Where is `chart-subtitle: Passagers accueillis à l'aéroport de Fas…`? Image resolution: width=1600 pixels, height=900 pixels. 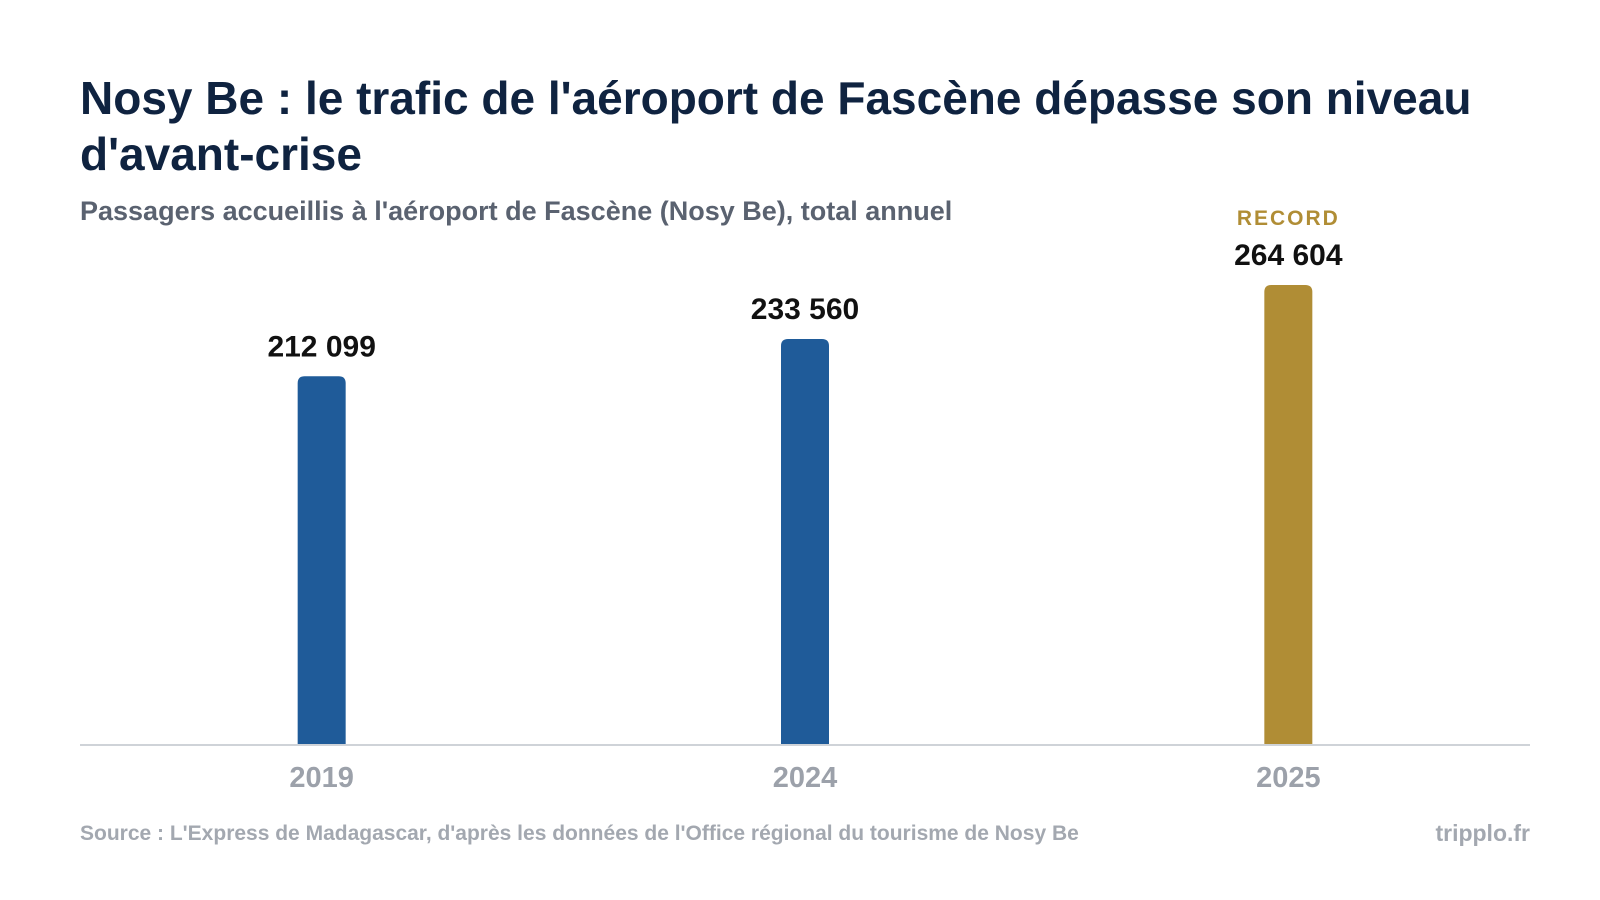 chart-subtitle: Passagers accueillis à l'aéroport de Fas… is located at coordinates (516, 211).